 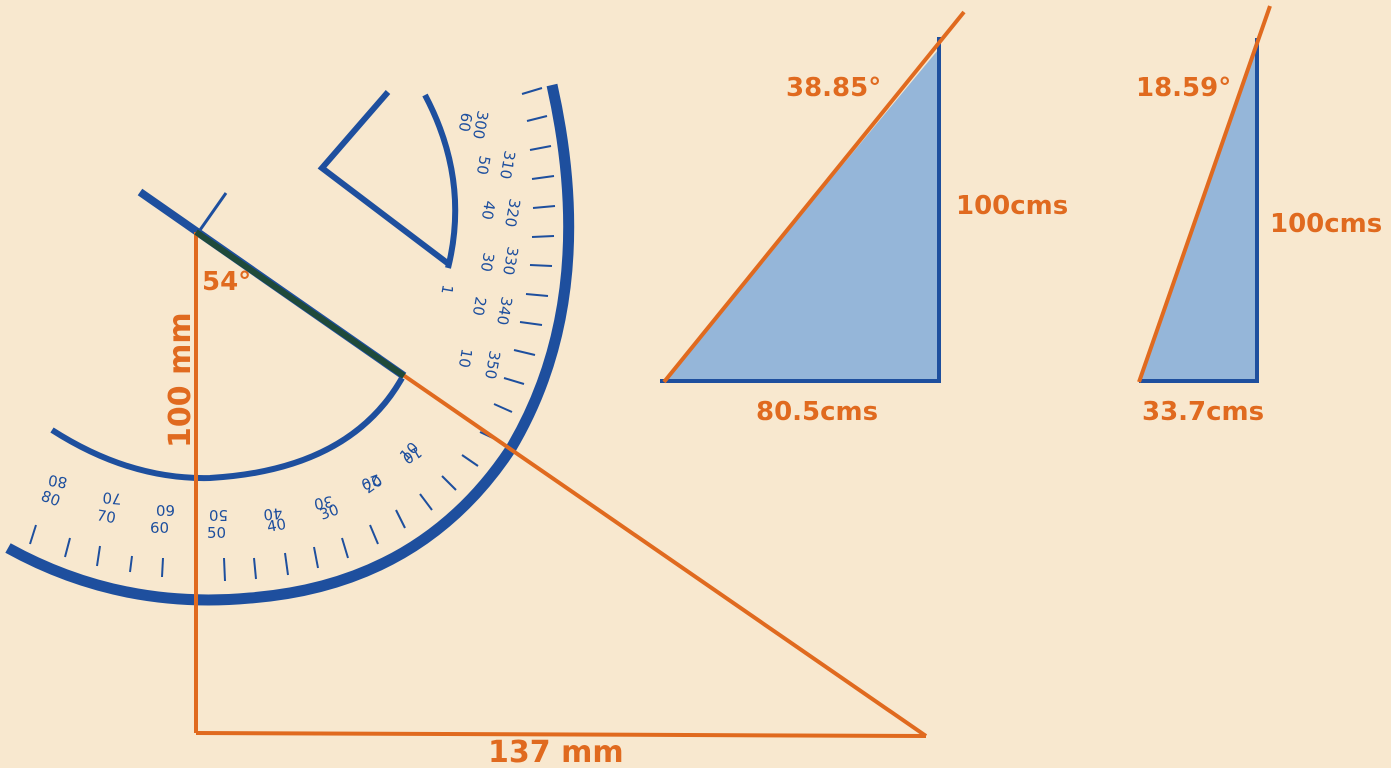 I want to click on protractor-notch, so click(x=213, y=211).